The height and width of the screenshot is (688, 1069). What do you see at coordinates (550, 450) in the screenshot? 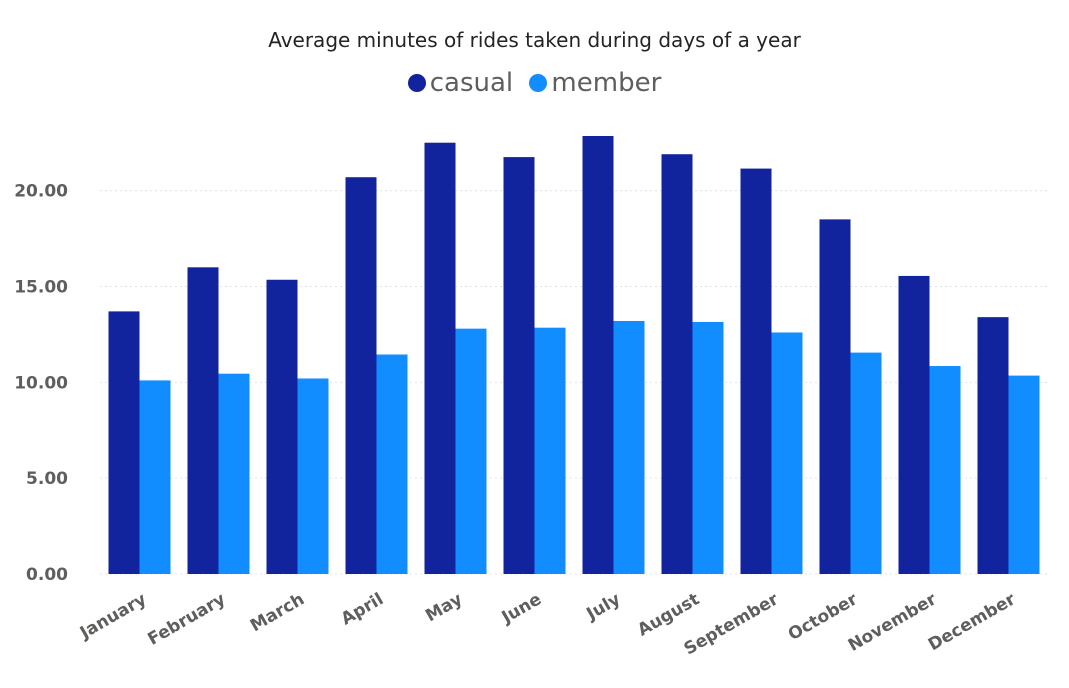
I see `bar-member-june` at bounding box center [550, 450].